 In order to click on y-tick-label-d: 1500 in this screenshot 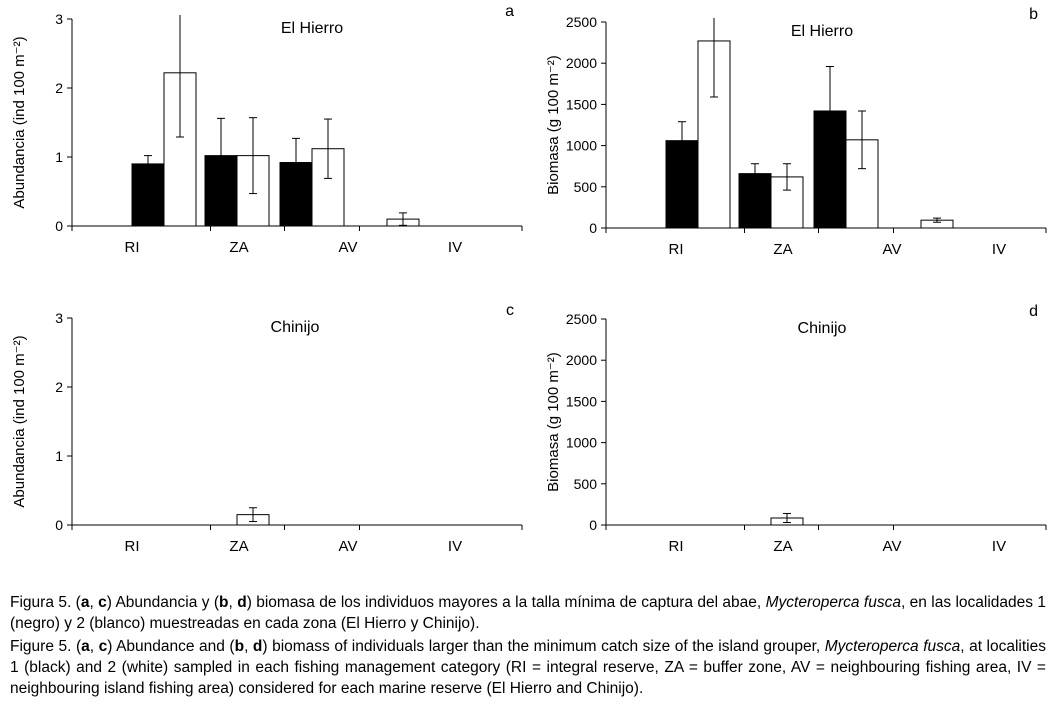, I will do `click(581, 401)`.